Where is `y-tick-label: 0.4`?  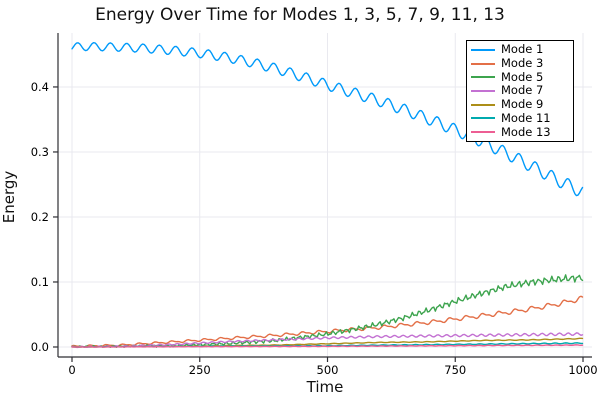 y-tick-label: 0.4 is located at coordinates (40, 87).